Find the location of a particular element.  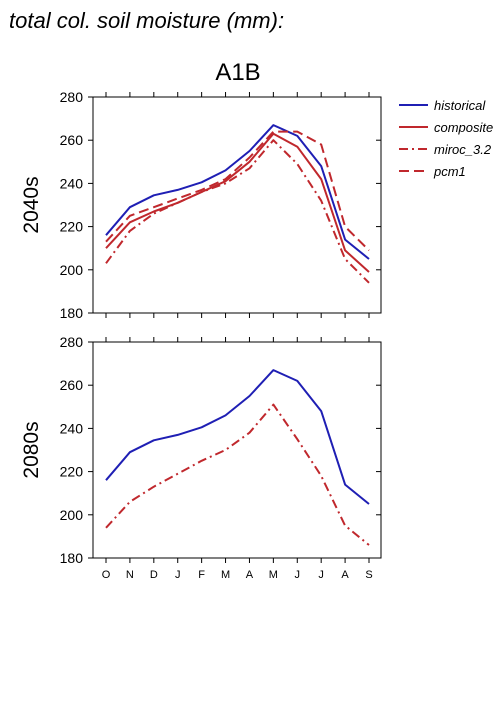

x-tick-label: S is located at coordinates (368, 575).